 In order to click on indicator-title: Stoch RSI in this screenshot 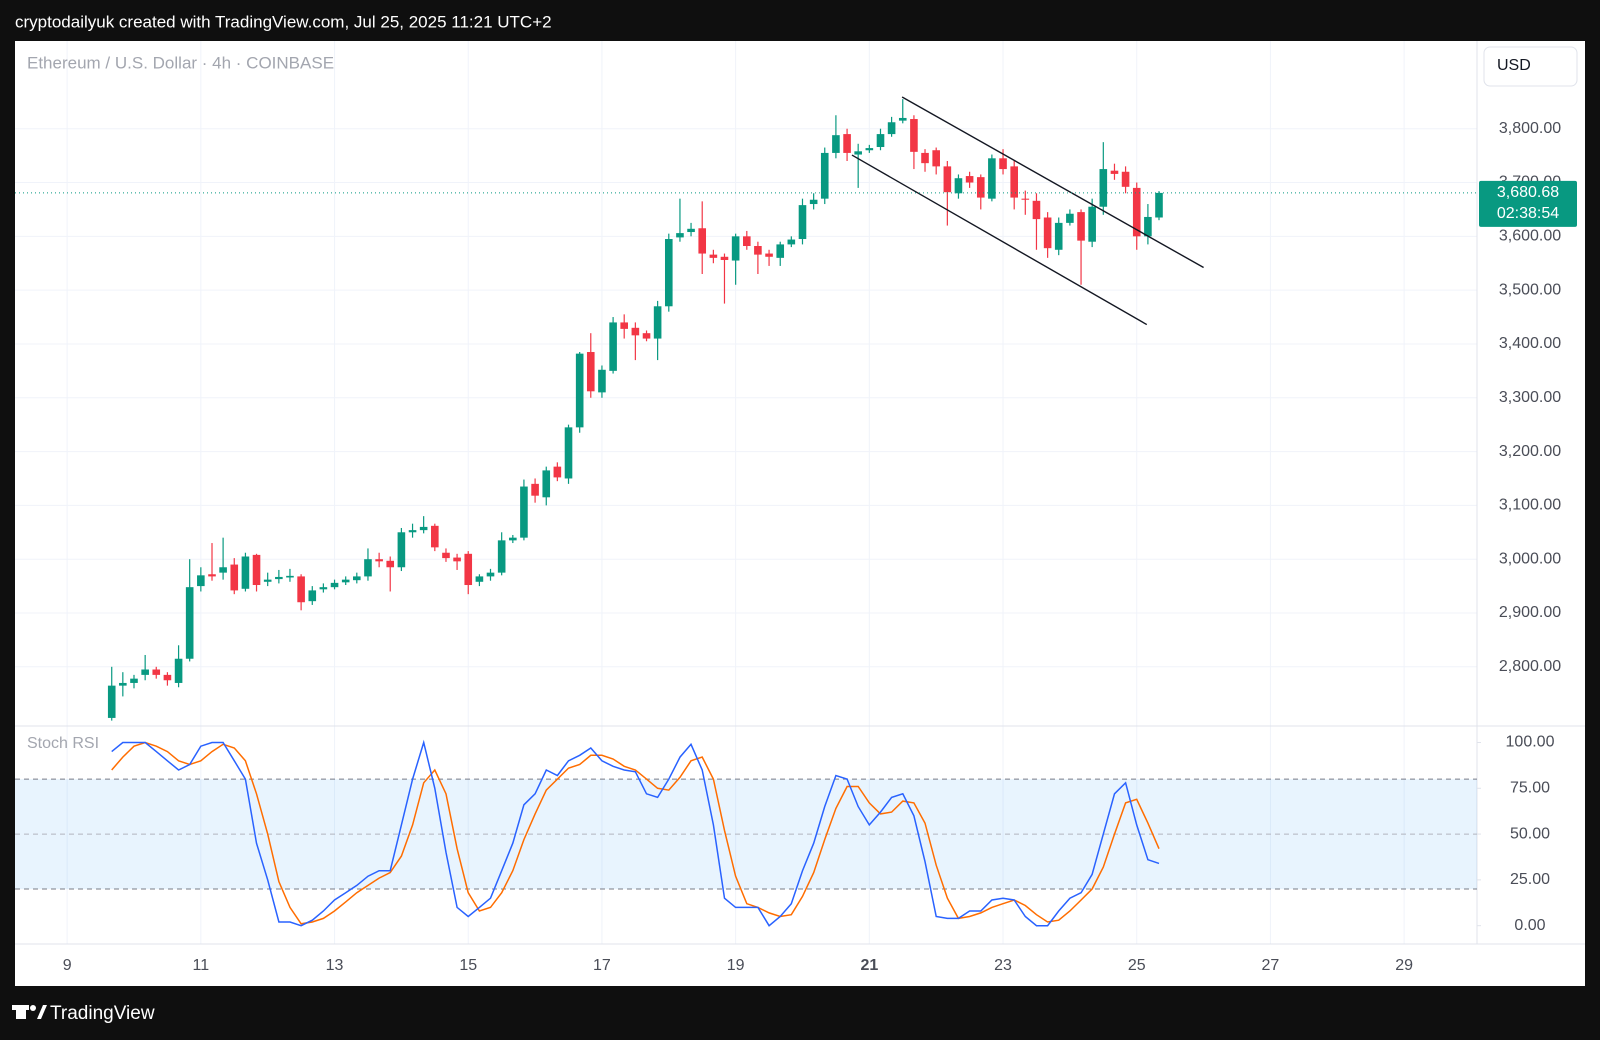, I will do `click(63, 743)`.